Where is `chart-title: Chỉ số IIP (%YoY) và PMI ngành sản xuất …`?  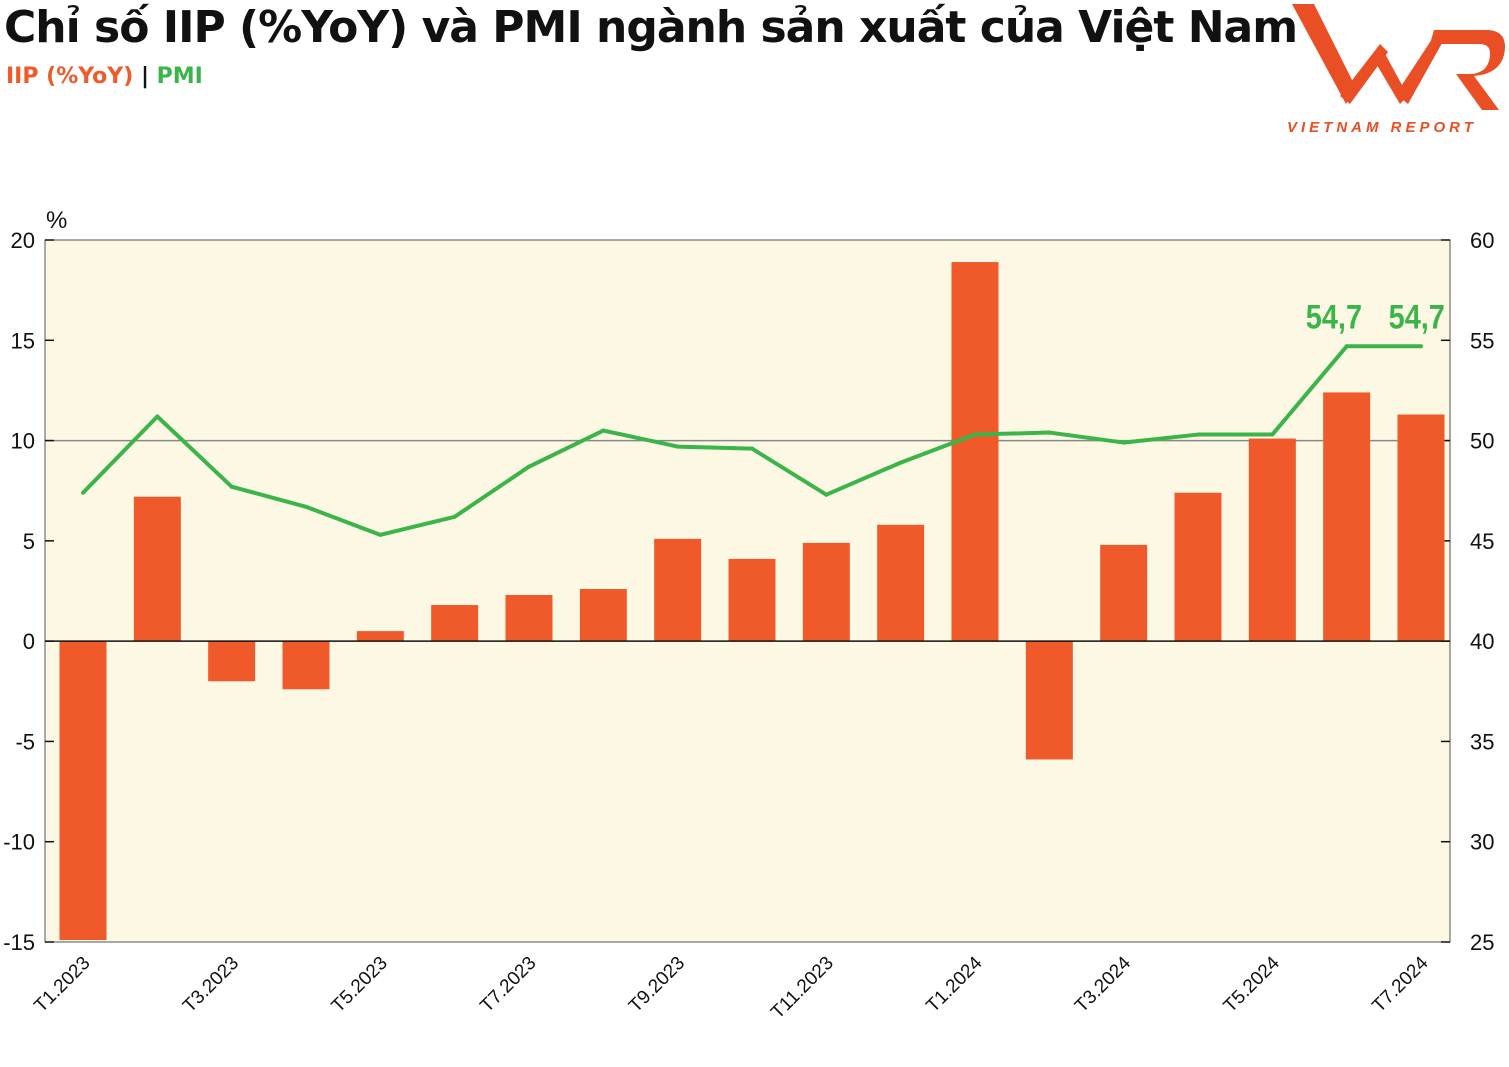 chart-title: Chỉ số IIP (%YoY) và PMI ngành sản xuất … is located at coordinates (651, 27).